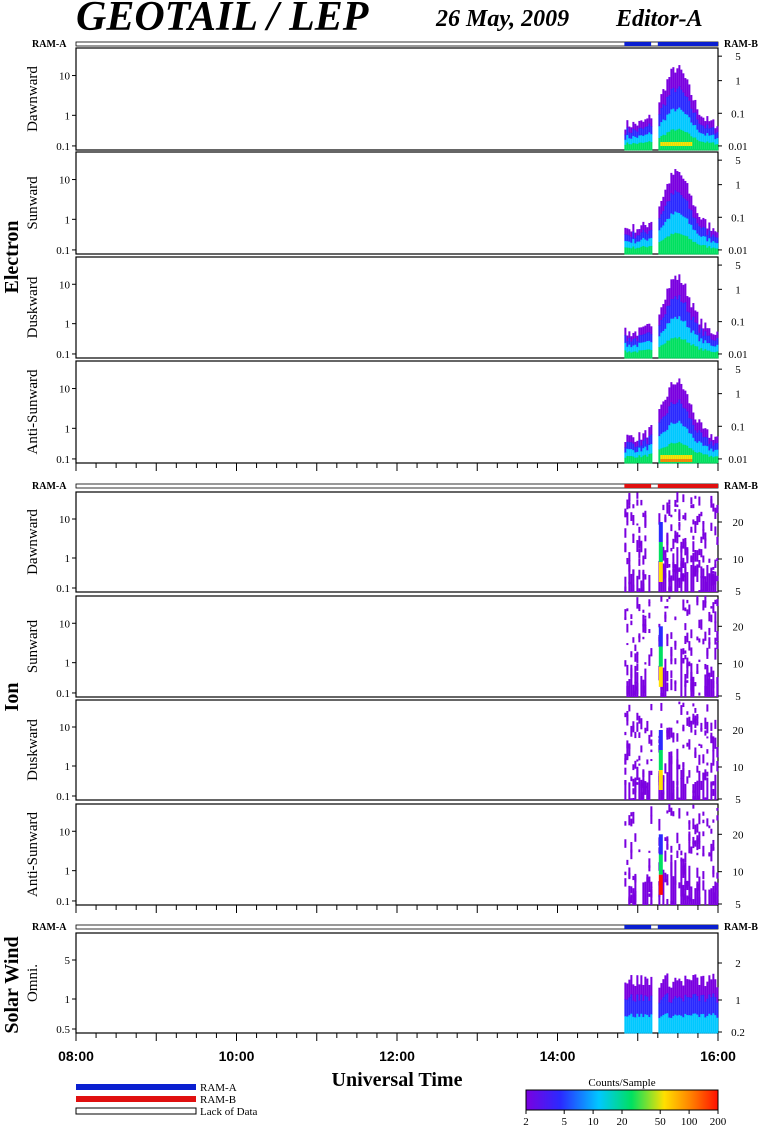 The width and height of the screenshot is (762, 1133). Describe the element at coordinates (738, 114) in the screenshot. I see `right-tick-label: 0.1` at that location.